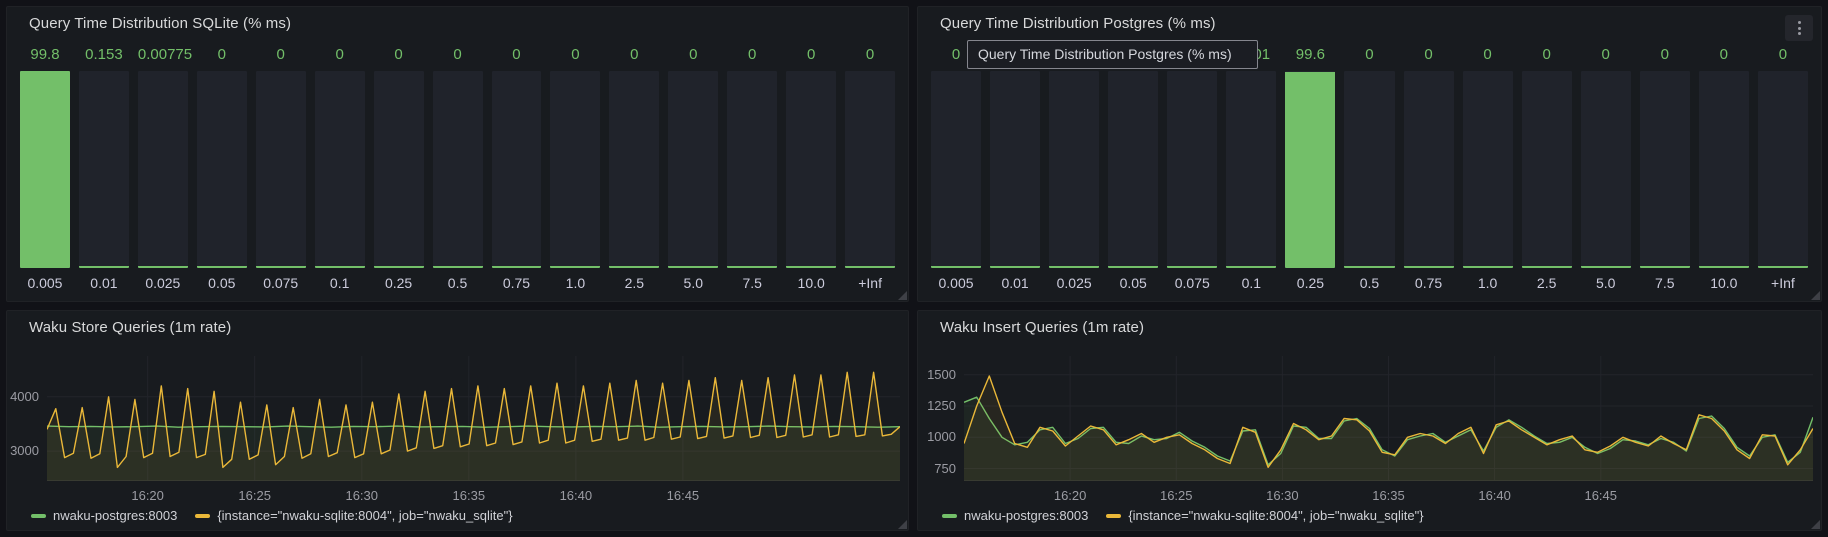 Image resolution: width=1828 pixels, height=537 pixels. I want to click on histogram-bucket: 0 1.0, so click(1487, 169).